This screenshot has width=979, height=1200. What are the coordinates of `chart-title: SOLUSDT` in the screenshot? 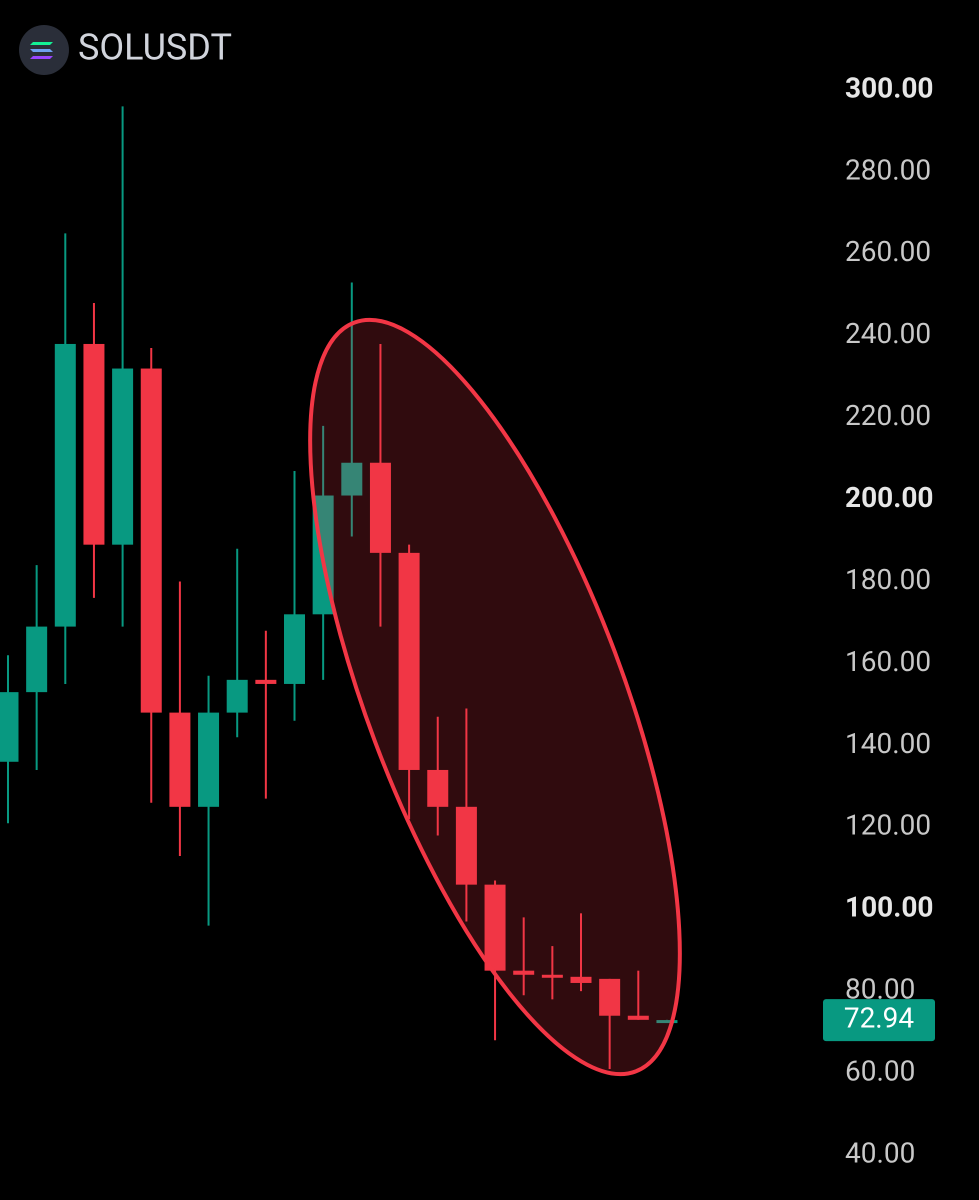 It's located at (155, 48).